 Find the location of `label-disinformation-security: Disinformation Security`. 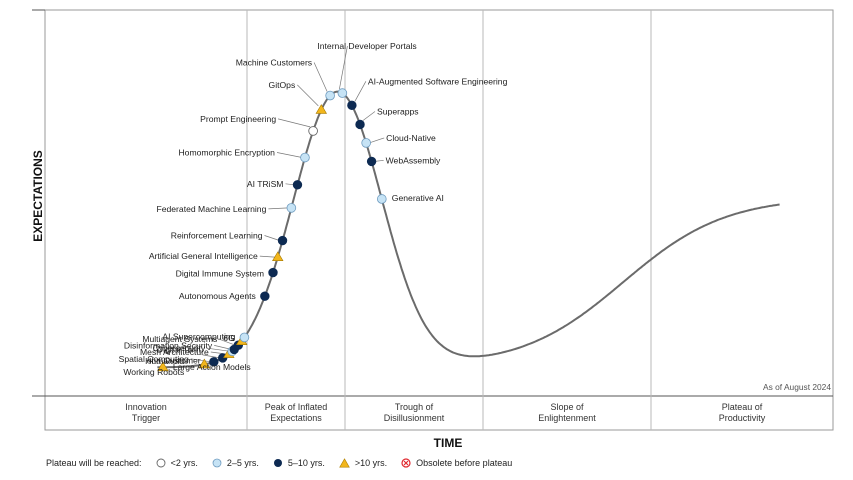

label-disinformation-security: Disinformation Security is located at coordinates (168, 345).